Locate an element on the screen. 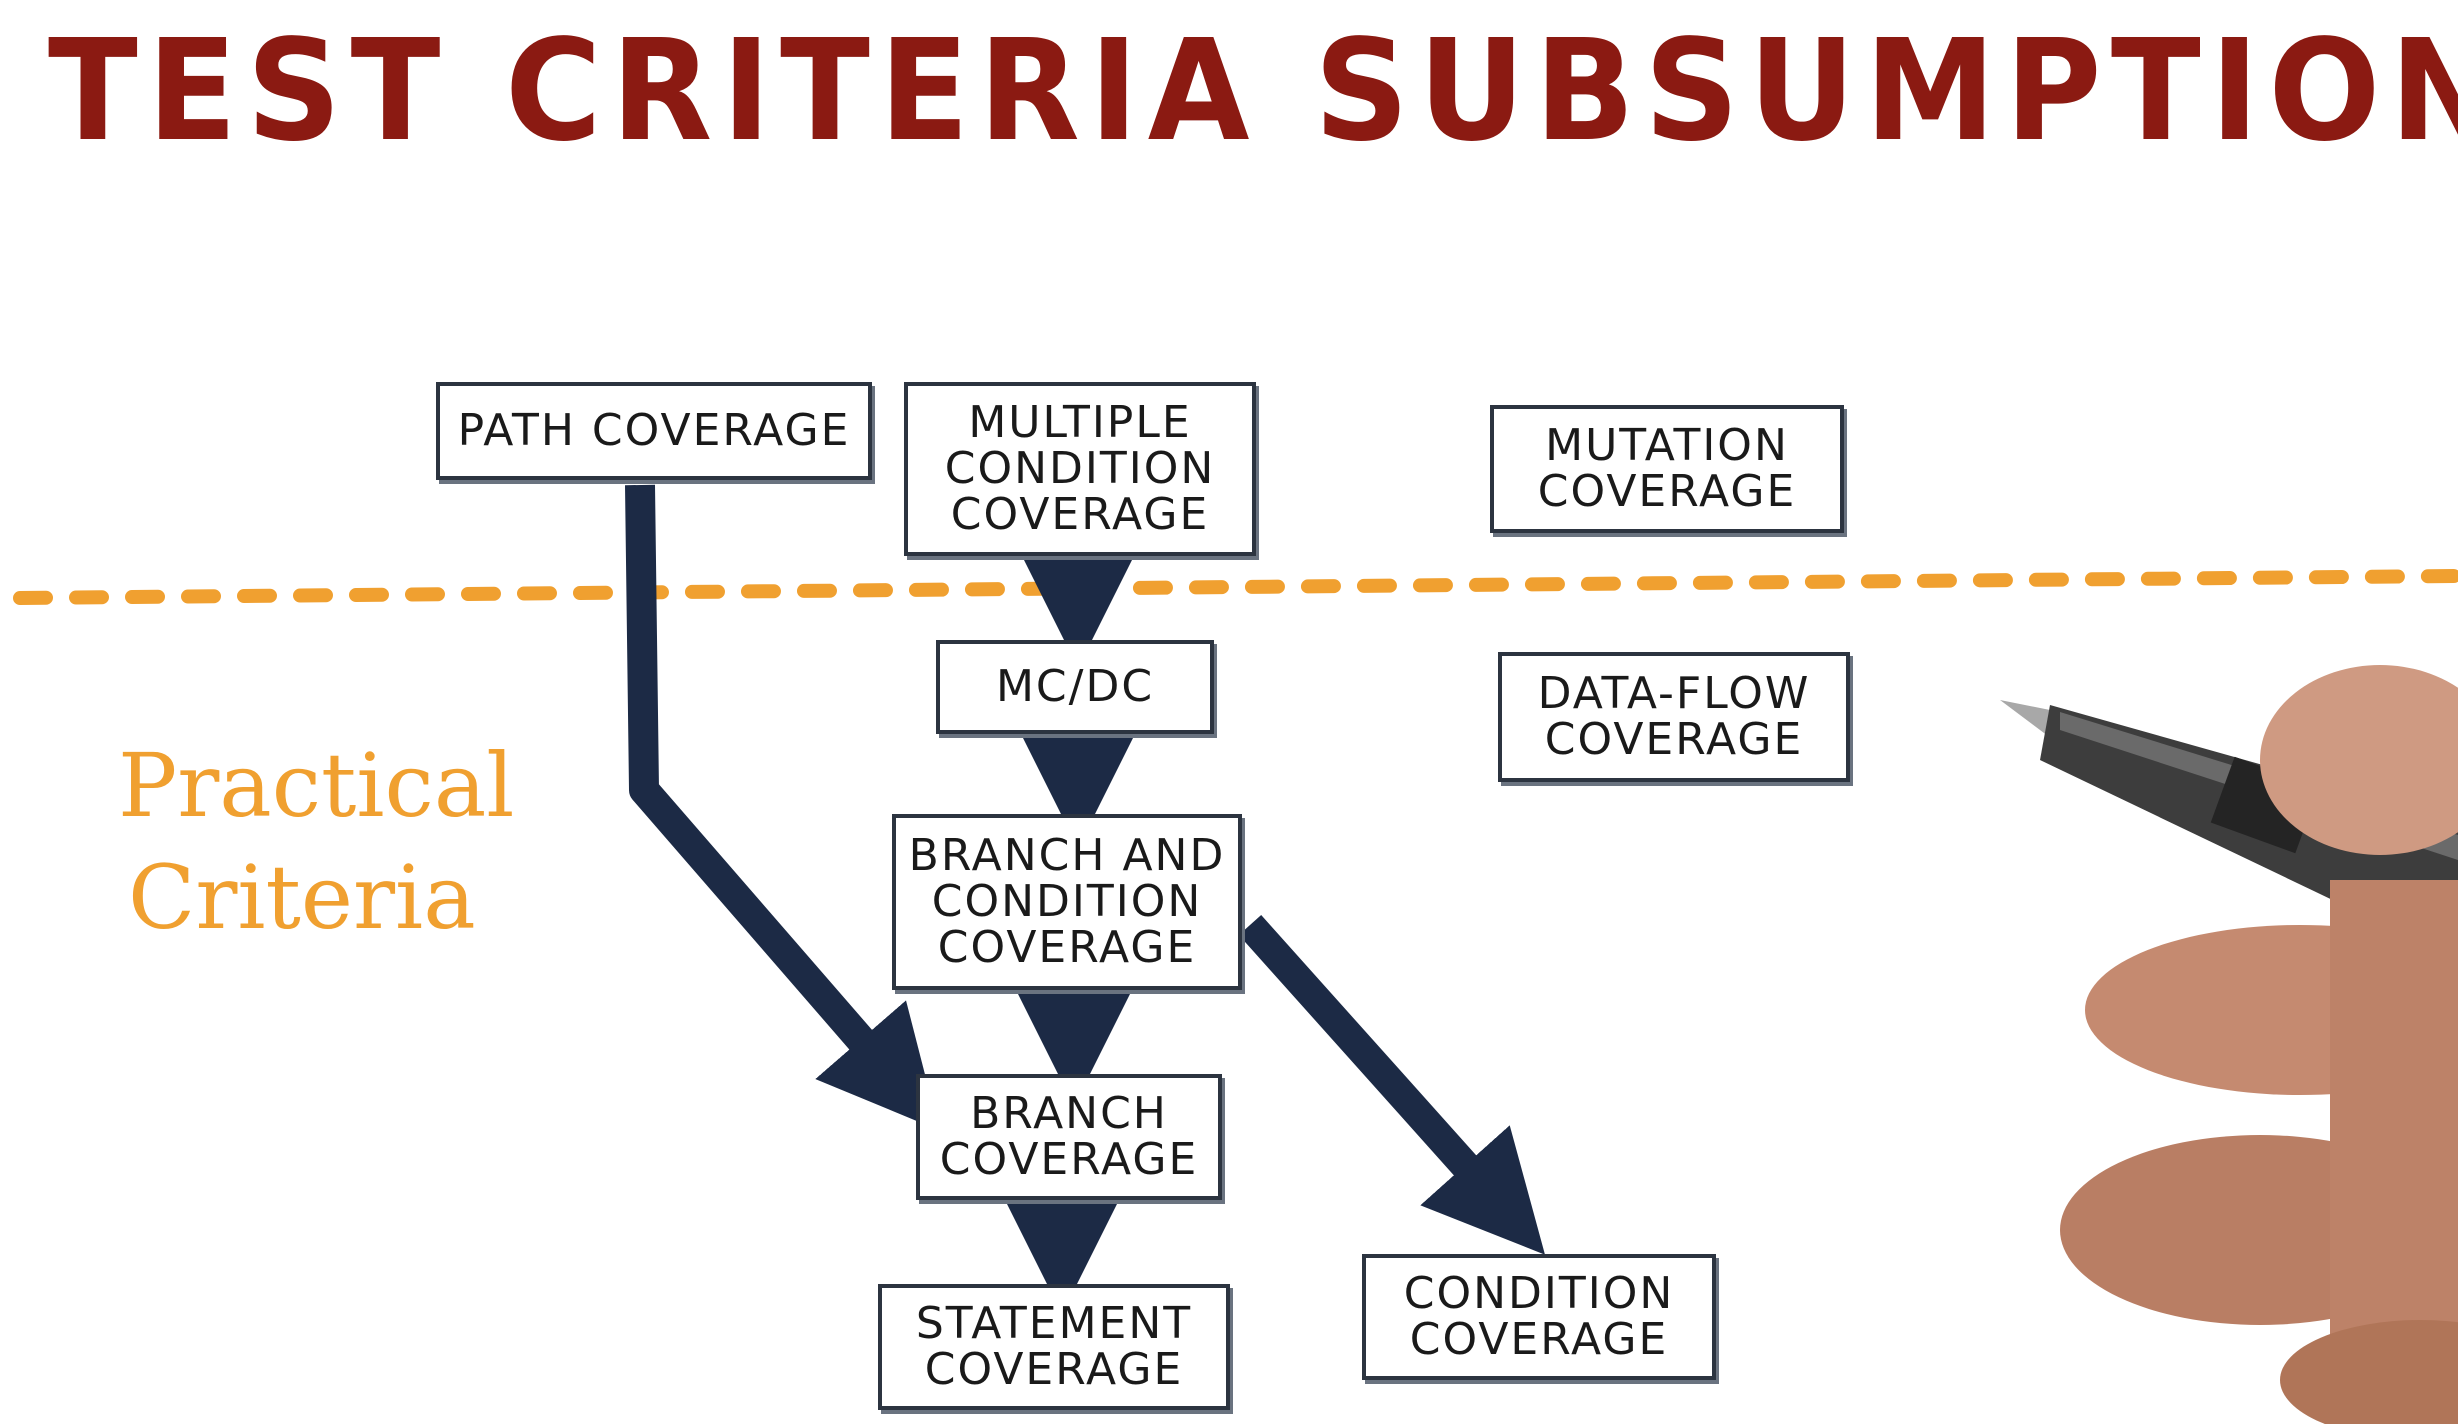 The image size is (2458, 1424). node-branch-and-condition-coverage: BRANCH AND CONDITION COVERAGE is located at coordinates (1067, 902).